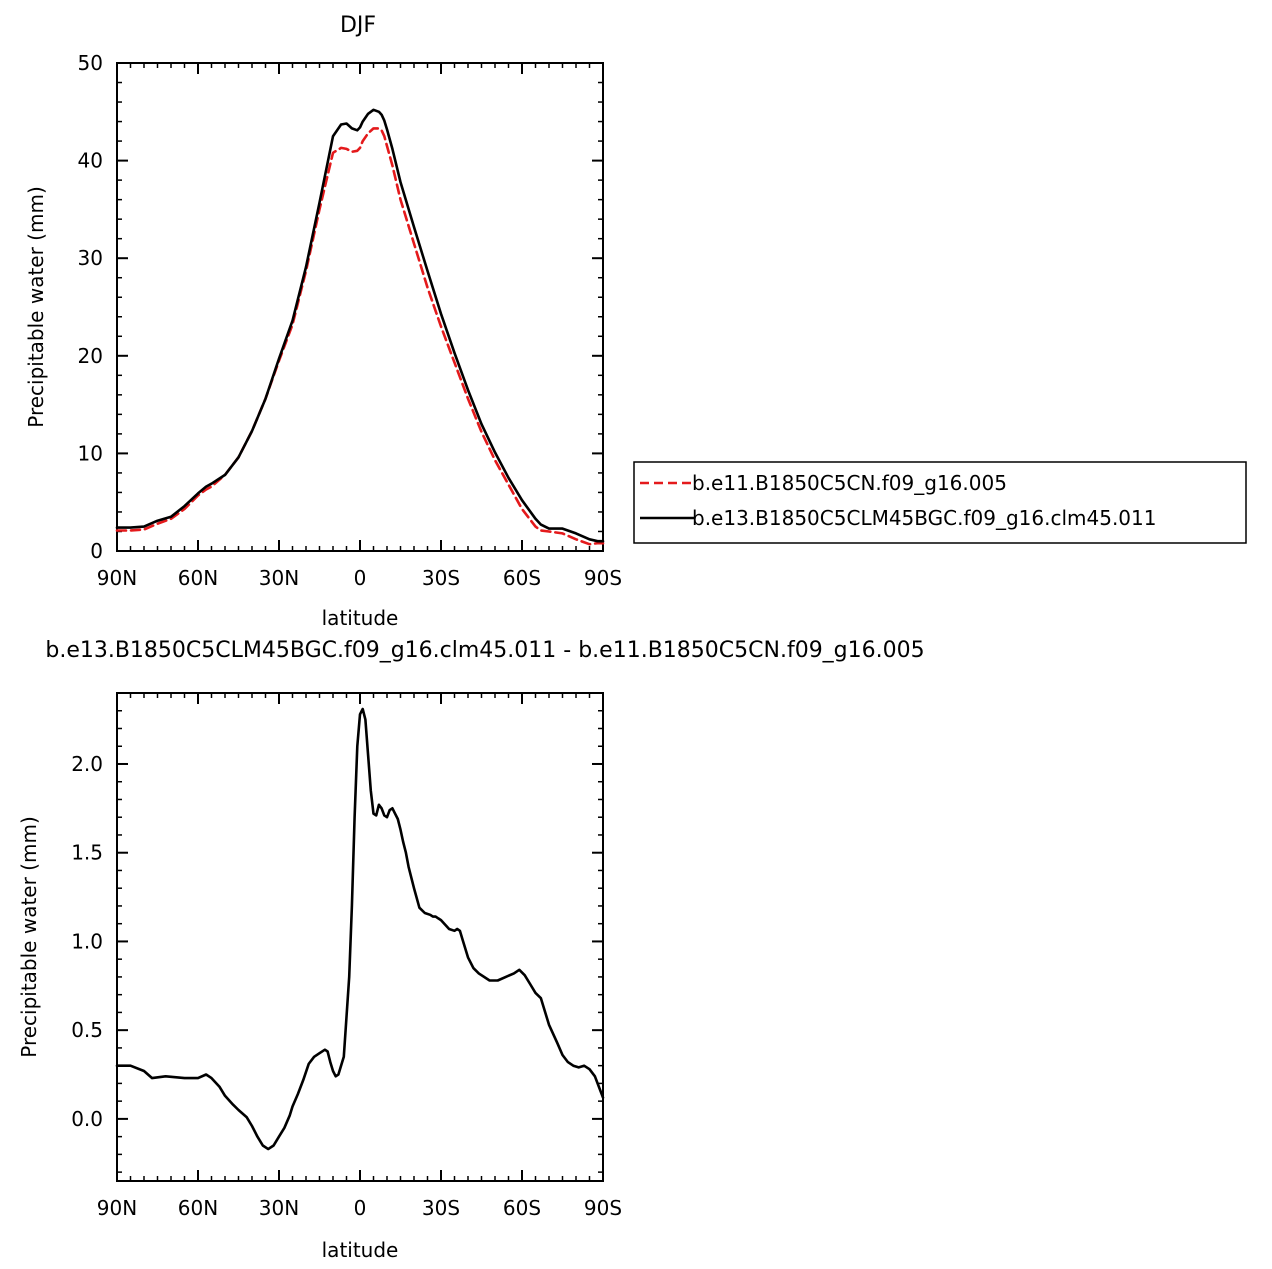 Image resolution: width=1272 pixels, height=1269 pixels. Describe the element at coordinates (117, 1208) in the screenshot. I see `x-tick-label-1-0: 90N` at that location.